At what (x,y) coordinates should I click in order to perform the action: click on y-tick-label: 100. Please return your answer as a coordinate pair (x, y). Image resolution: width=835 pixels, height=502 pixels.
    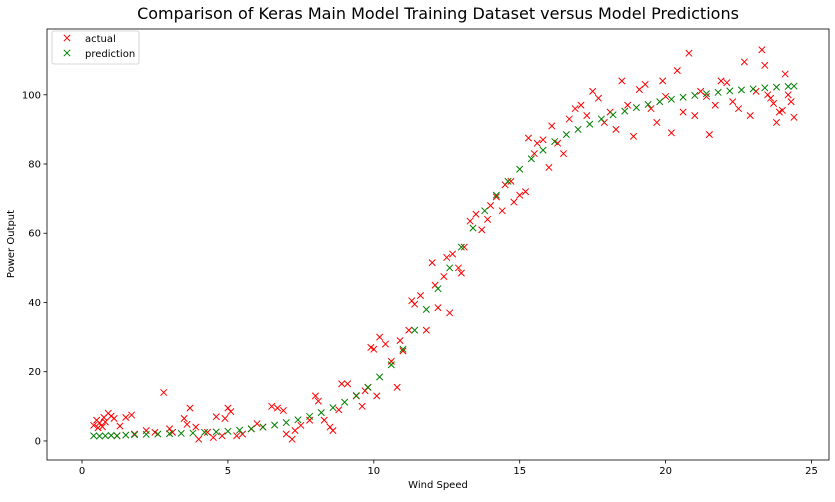
    Looking at the image, I should click on (31, 95).